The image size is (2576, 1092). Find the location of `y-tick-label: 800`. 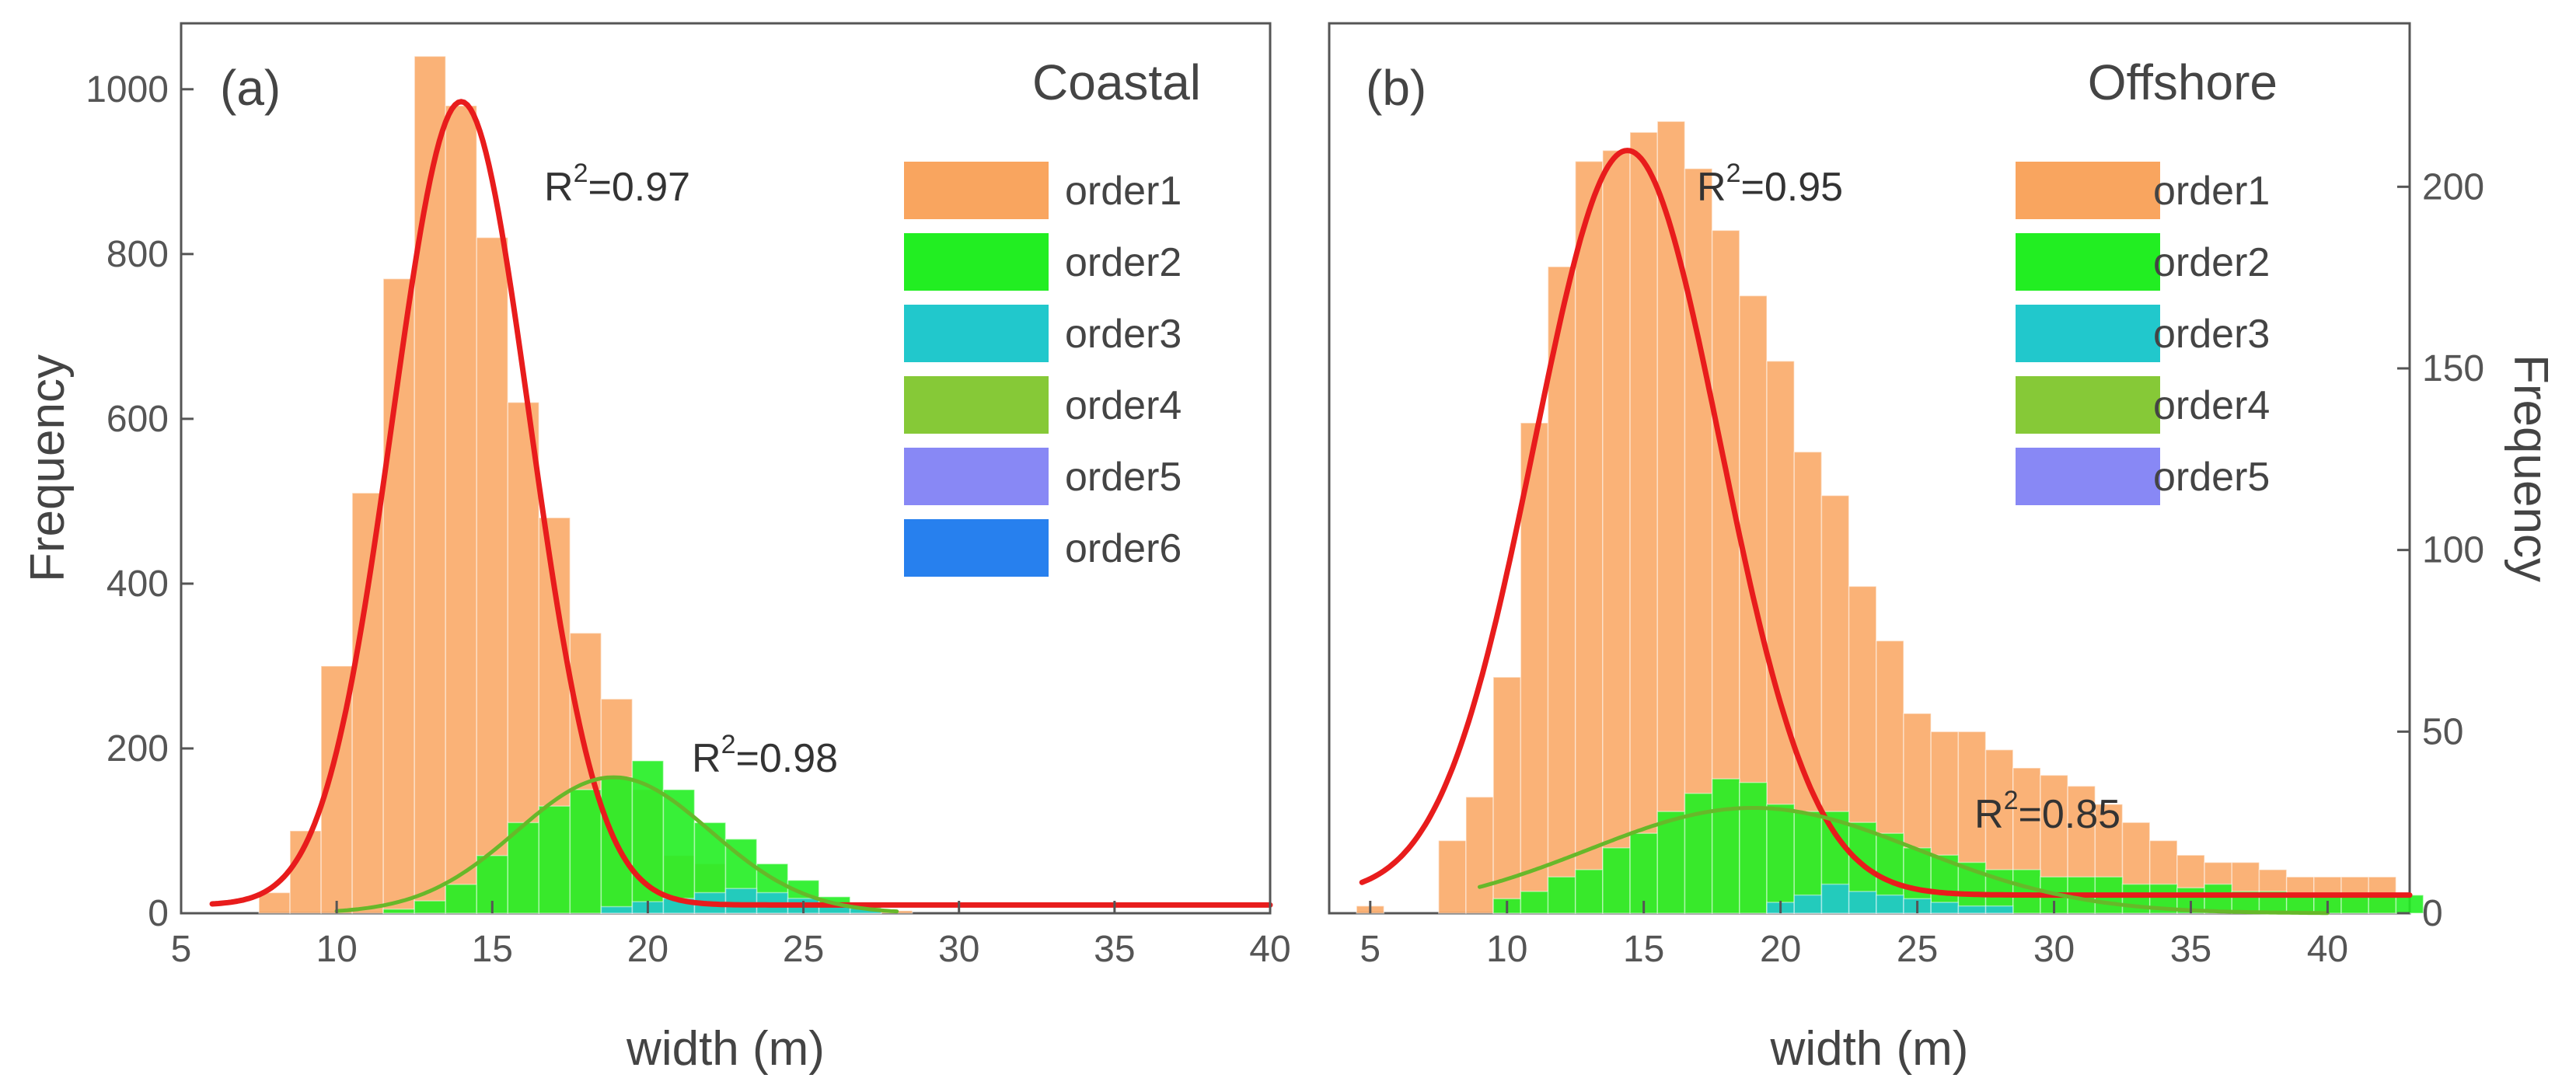

y-tick-label: 800 is located at coordinates (138, 255).